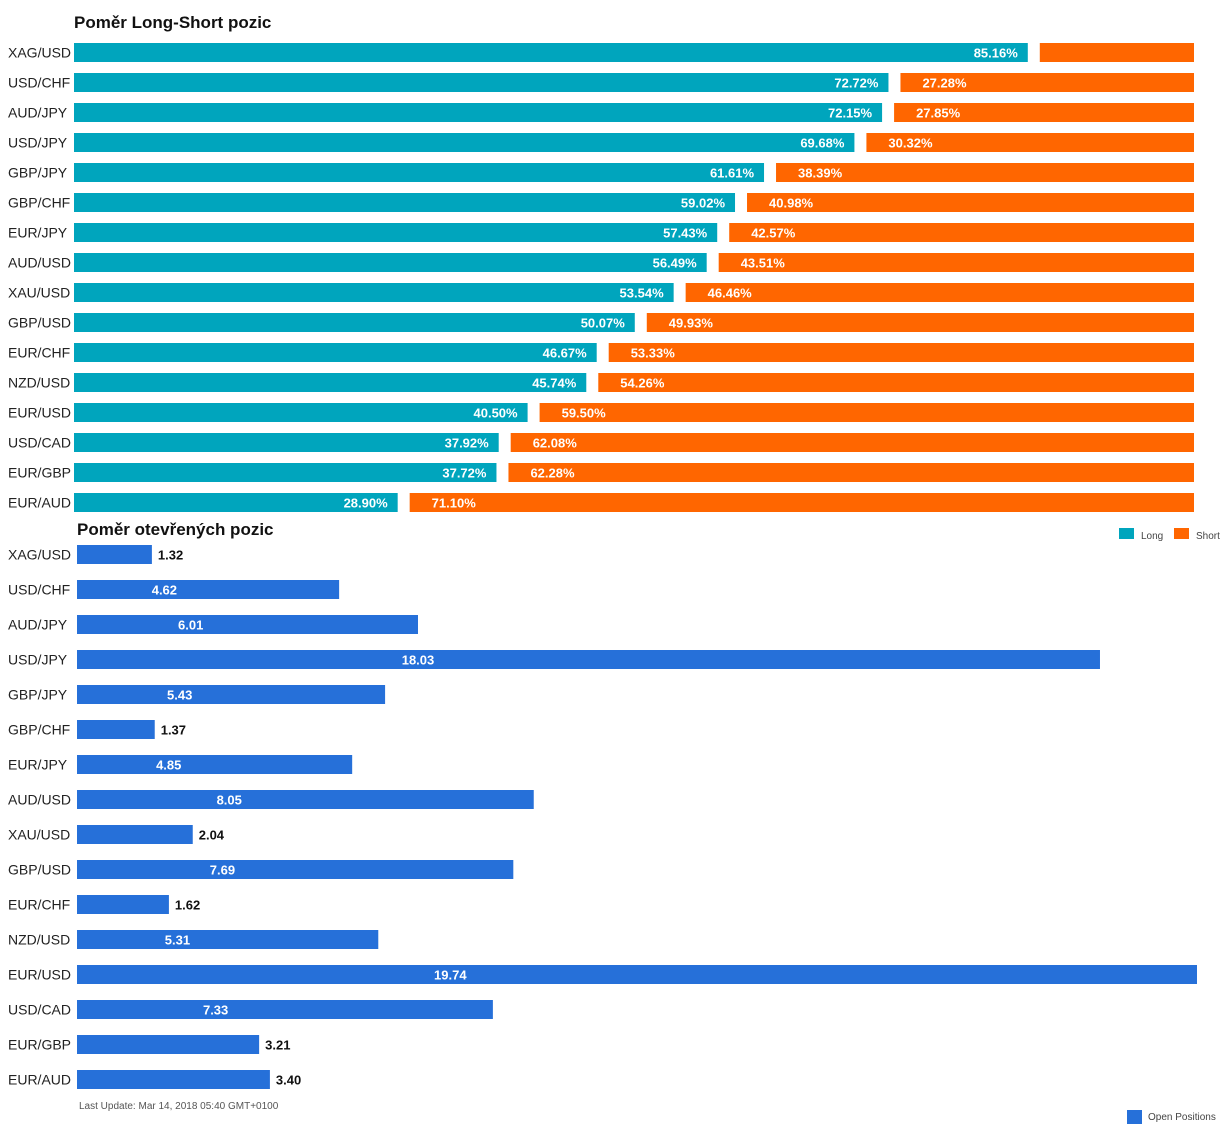  What do you see at coordinates (642, 383) in the screenshot?
I see `short-value-label: 54.26%` at bounding box center [642, 383].